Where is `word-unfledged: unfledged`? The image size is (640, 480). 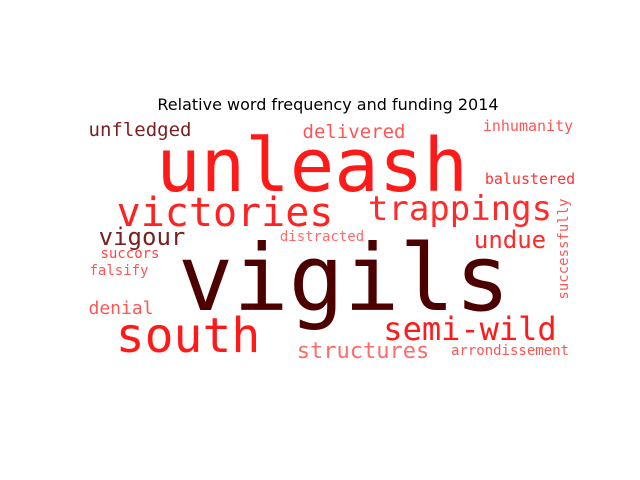 word-unfledged: unfledged is located at coordinates (140, 130).